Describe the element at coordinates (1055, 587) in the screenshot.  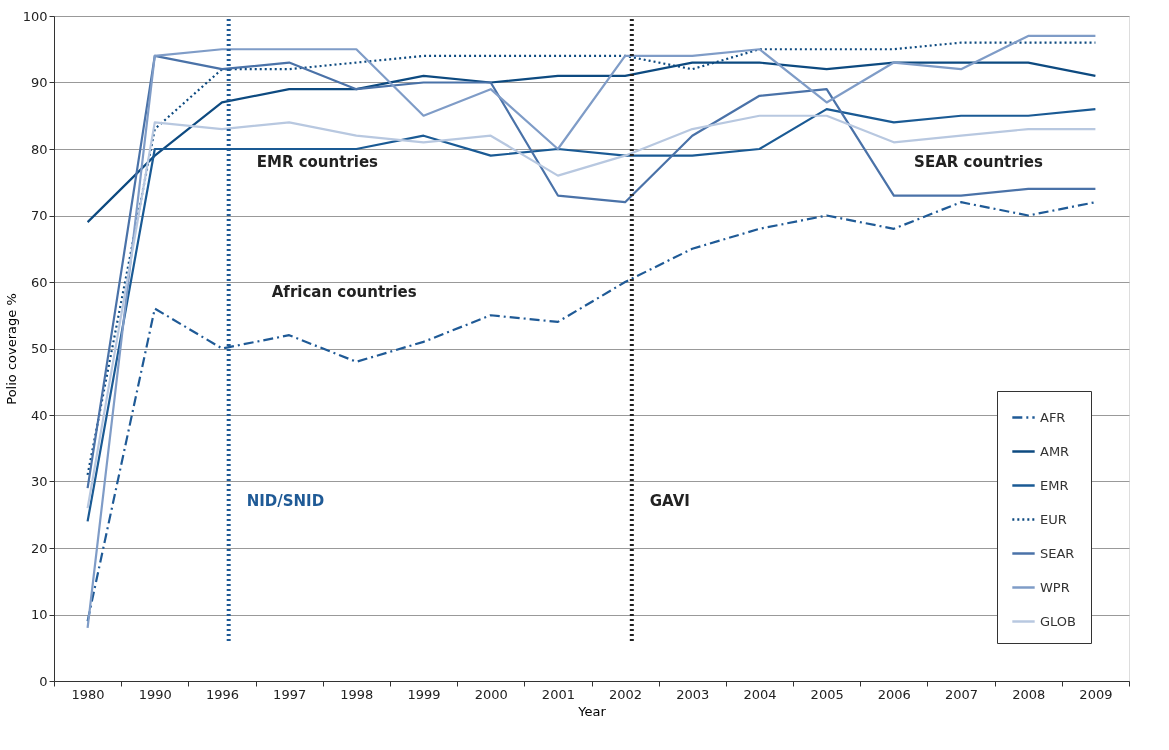
I see `legend-label: WPR` at that location.